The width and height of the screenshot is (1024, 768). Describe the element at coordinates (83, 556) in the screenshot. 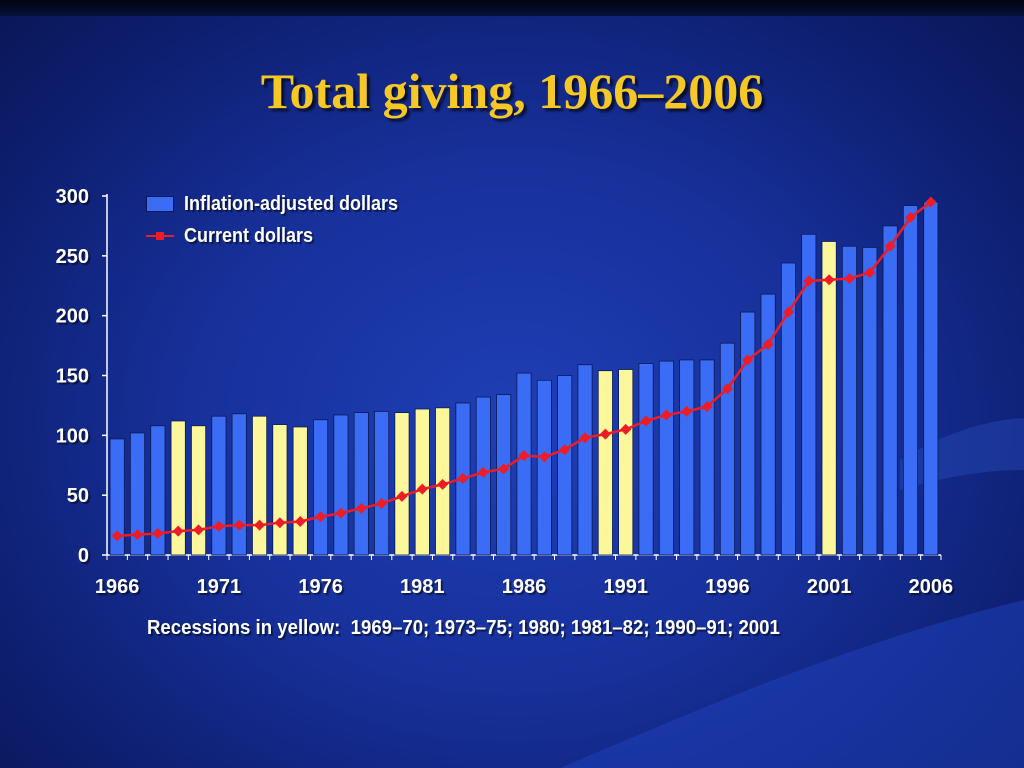

I see `y-tick-label: 0` at that location.